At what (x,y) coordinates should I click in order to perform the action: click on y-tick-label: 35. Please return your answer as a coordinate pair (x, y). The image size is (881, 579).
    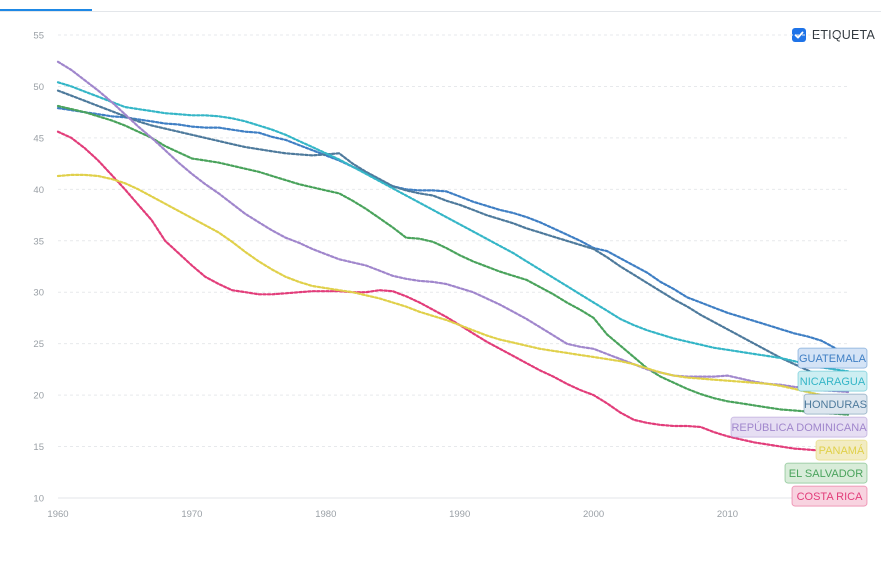
    Looking at the image, I should click on (38, 241).